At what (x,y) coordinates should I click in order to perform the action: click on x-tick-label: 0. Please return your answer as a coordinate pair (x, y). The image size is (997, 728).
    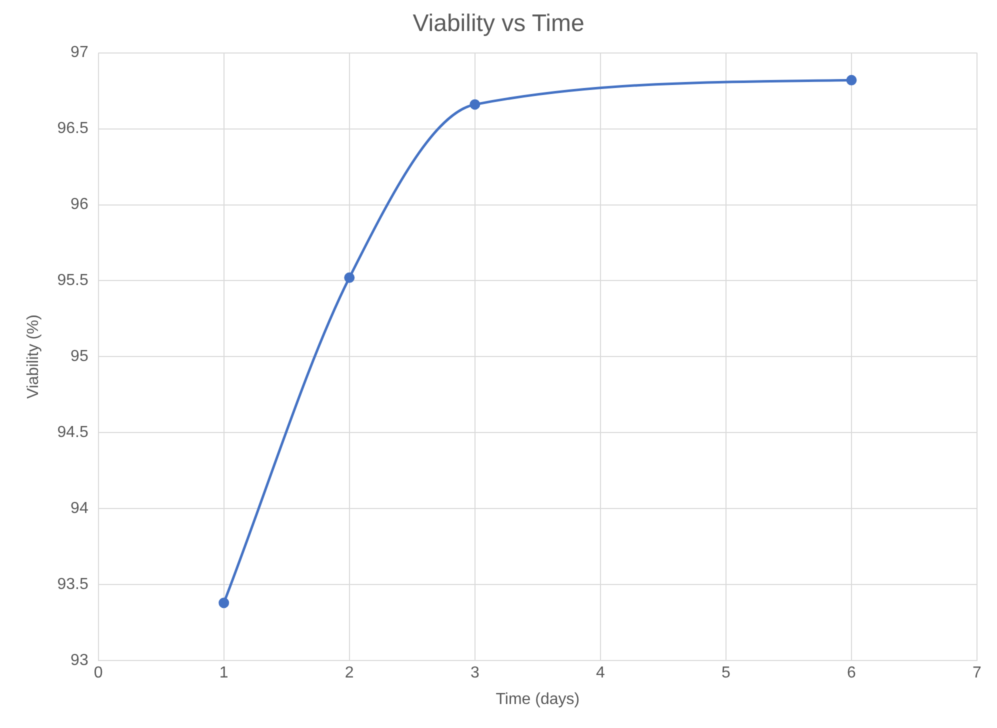
    Looking at the image, I should click on (98, 673).